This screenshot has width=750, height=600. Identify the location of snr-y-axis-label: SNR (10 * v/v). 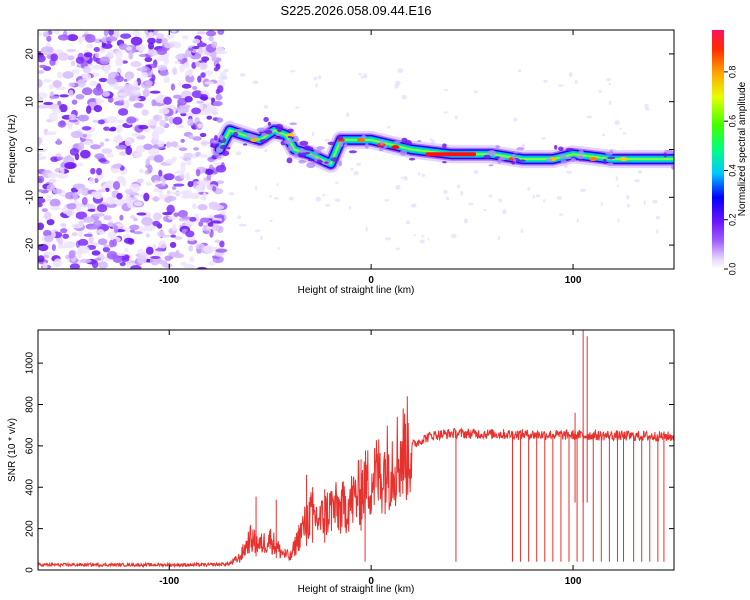
(12, 450).